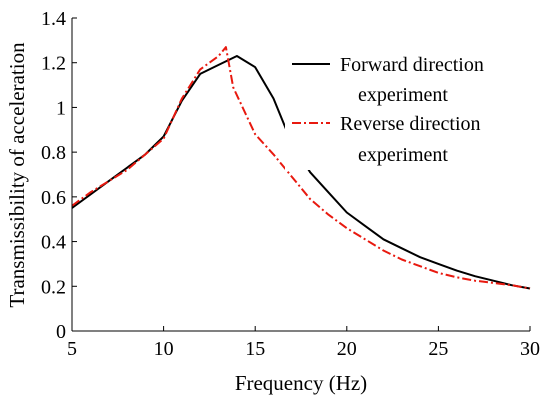 The image size is (550, 403). I want to click on y-tick-label: 0, so click(61, 332).